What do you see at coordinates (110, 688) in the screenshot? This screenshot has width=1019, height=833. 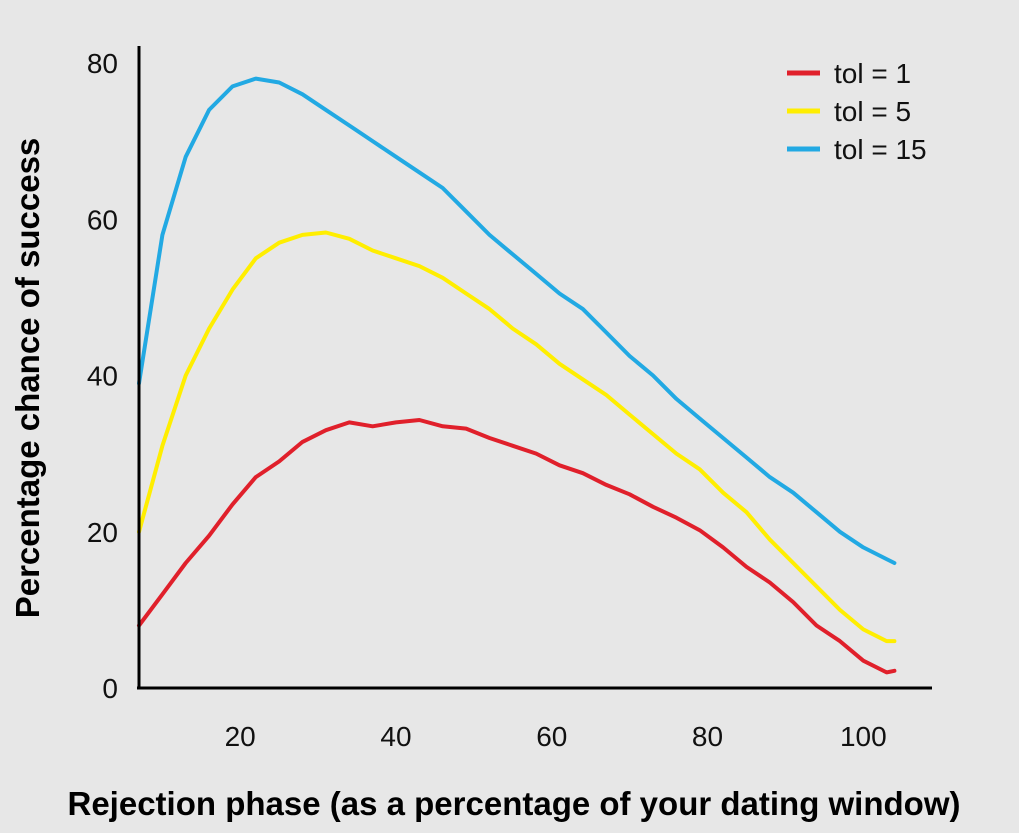 I see `y-tick-label: 0` at bounding box center [110, 688].